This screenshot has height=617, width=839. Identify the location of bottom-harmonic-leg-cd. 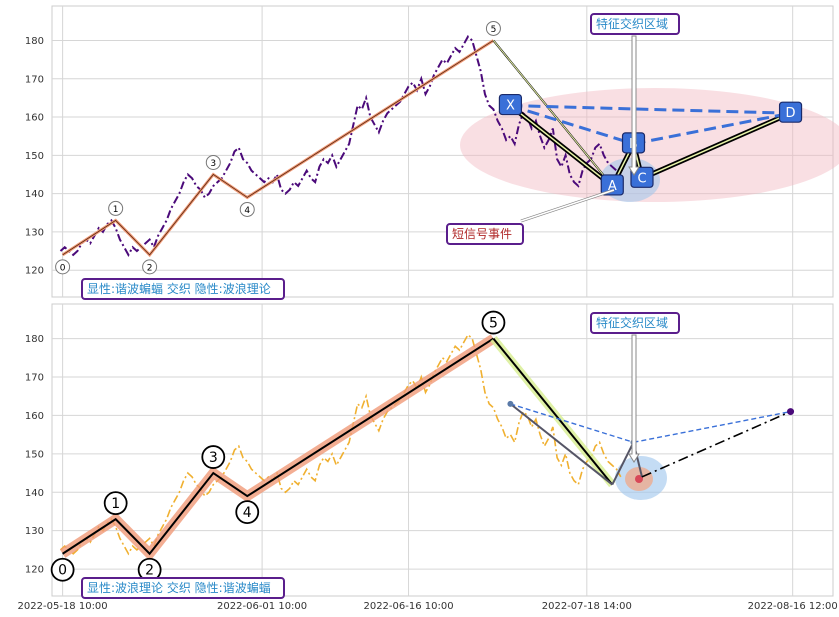
(716, 444).